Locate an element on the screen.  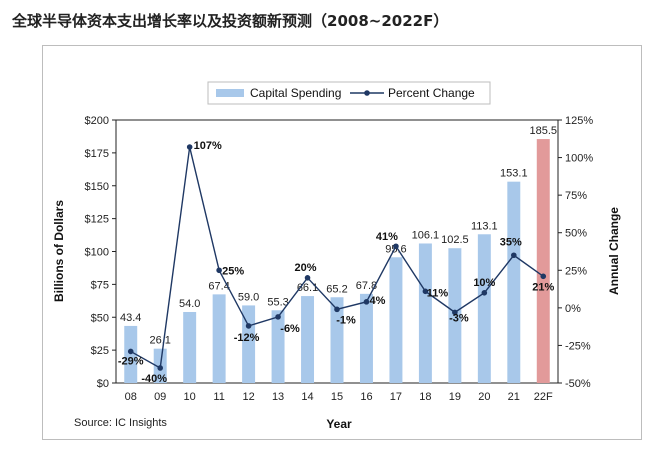
left-tick-label: $200 is located at coordinates (97, 121).